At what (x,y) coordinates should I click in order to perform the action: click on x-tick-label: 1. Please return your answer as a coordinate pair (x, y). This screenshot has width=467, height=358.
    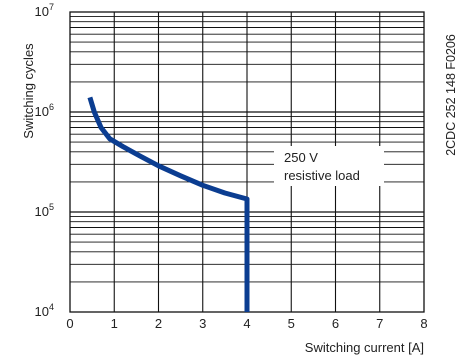
    Looking at the image, I should click on (114, 323).